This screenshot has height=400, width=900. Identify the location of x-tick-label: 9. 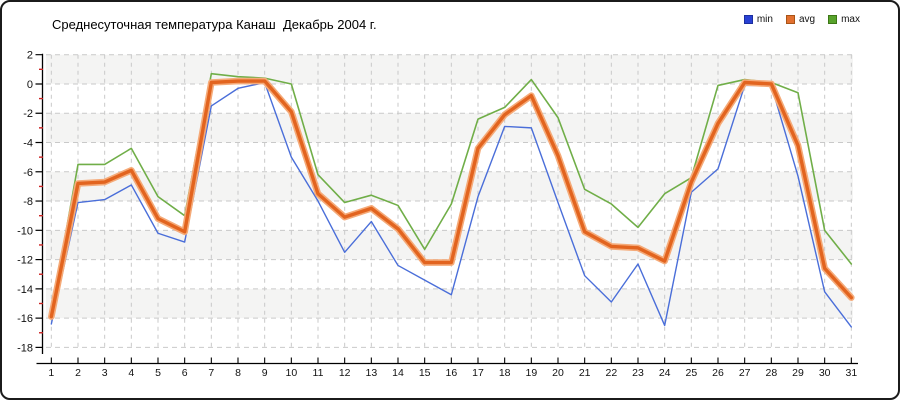
(265, 373).